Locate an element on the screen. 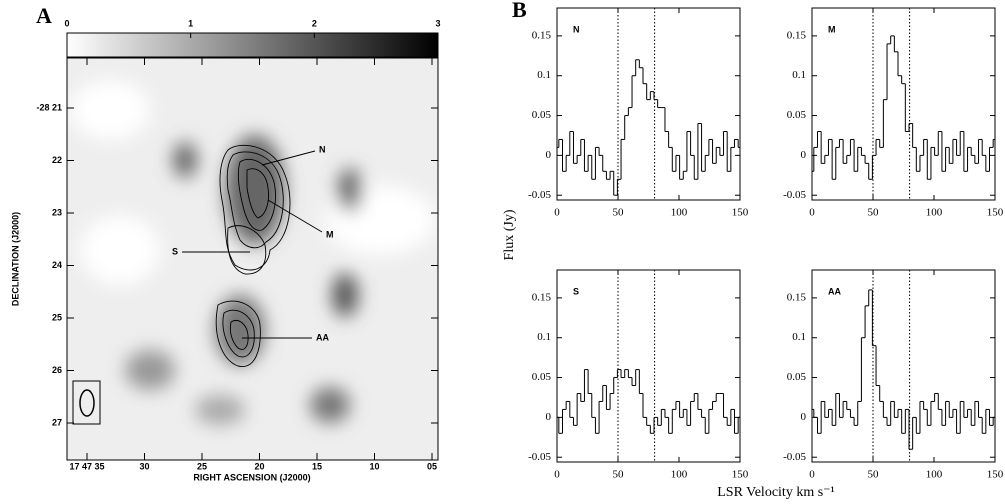  y-axis-title: Flux (Jy) is located at coordinates (509, 234).